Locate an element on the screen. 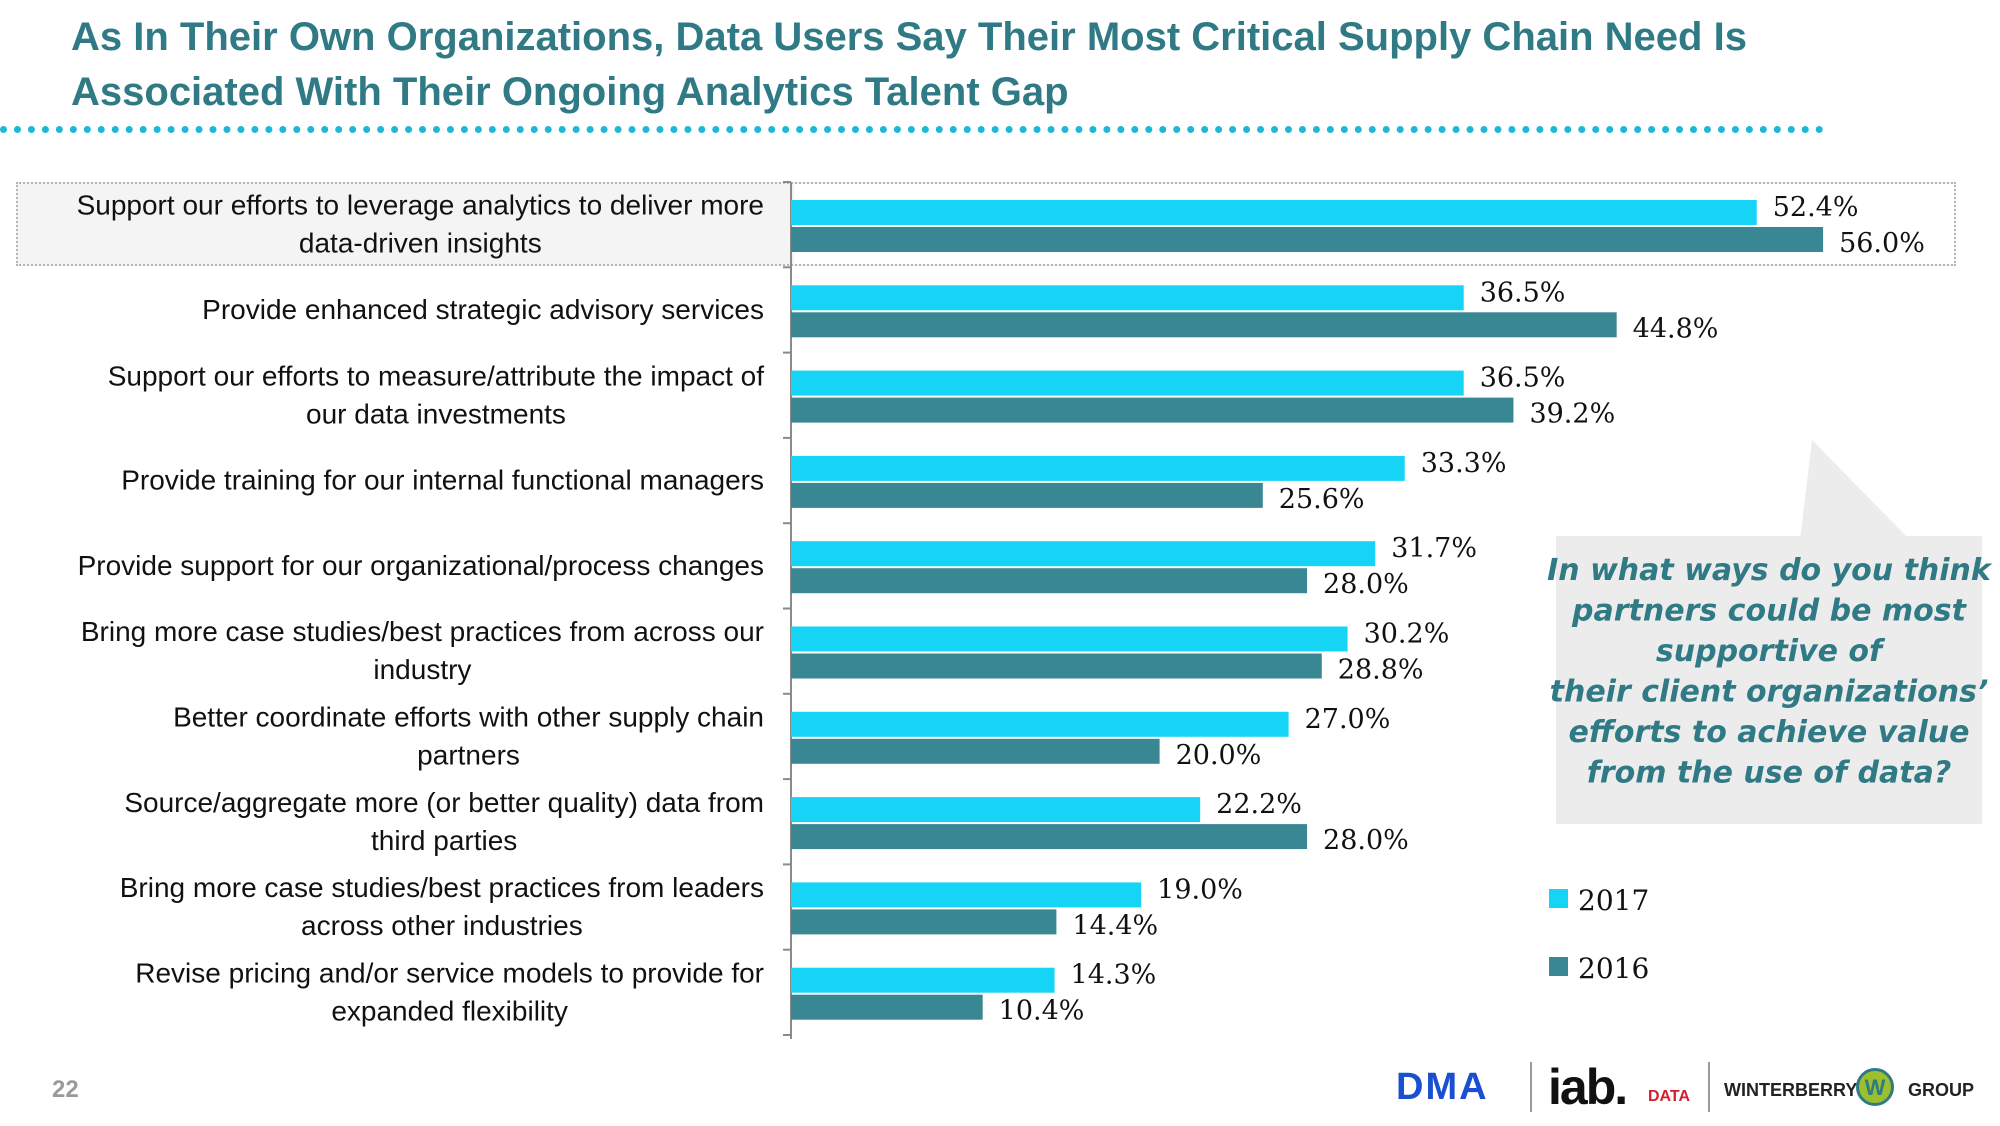 This screenshot has height=1126, width=2000. value-label-2016: 56.0% is located at coordinates (1882, 243).